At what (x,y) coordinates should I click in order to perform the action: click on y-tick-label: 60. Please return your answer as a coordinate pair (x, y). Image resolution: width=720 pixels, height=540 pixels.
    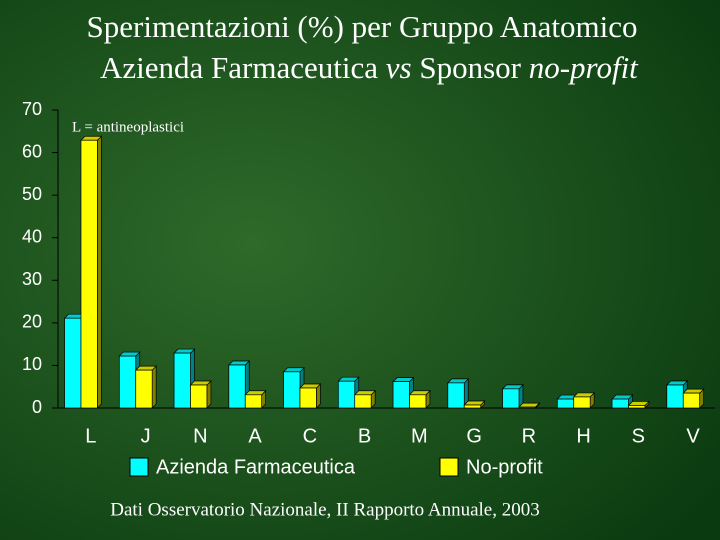
    Looking at the image, I should click on (32, 151).